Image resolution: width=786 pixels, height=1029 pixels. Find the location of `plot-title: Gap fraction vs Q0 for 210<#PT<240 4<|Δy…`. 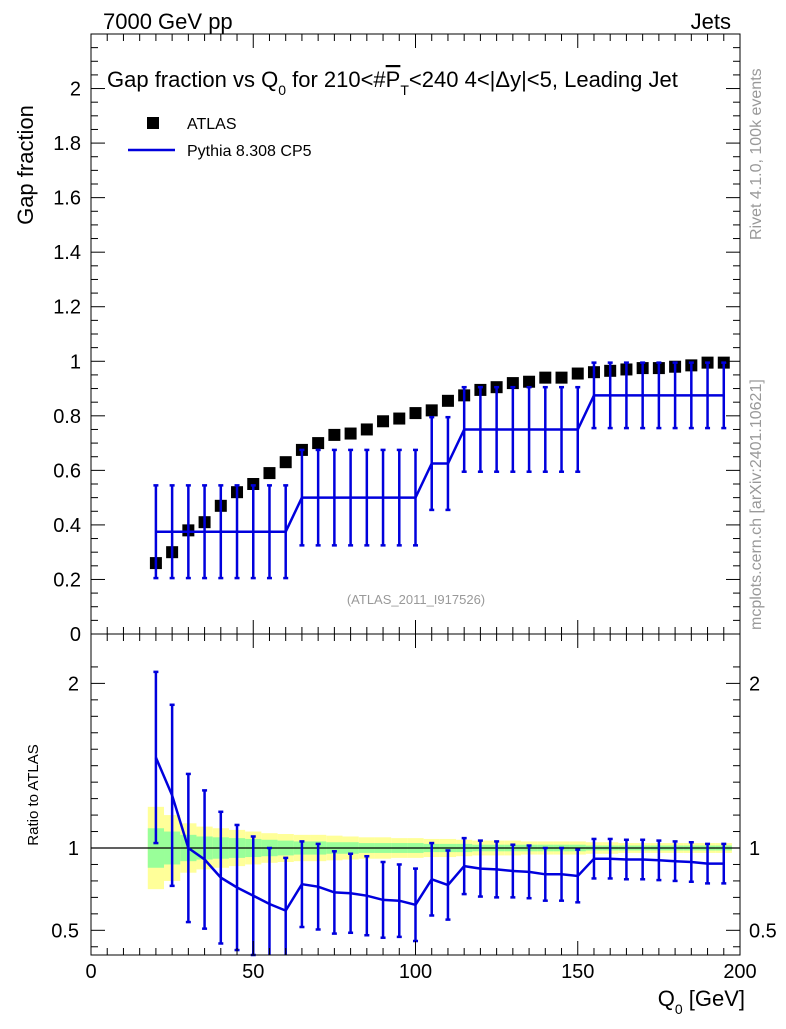

plot-title: Gap fraction vs Q0 for 210<#PT<240 4<|Δy… is located at coordinates (392, 82).